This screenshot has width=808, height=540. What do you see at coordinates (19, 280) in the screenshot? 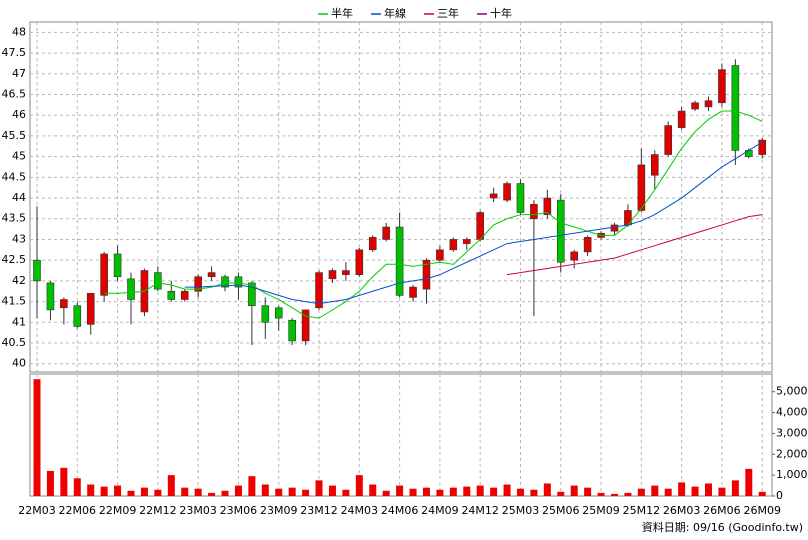
I see `y-tick-label: 42` at bounding box center [19, 280].